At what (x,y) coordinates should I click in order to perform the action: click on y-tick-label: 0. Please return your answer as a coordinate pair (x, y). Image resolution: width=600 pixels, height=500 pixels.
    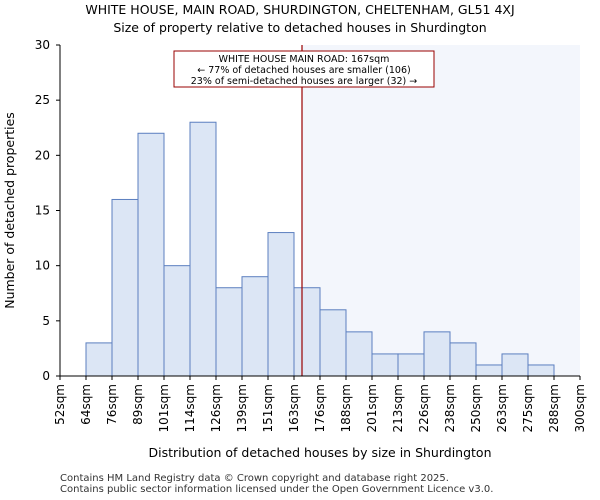
    Looking at the image, I should click on (46, 376).